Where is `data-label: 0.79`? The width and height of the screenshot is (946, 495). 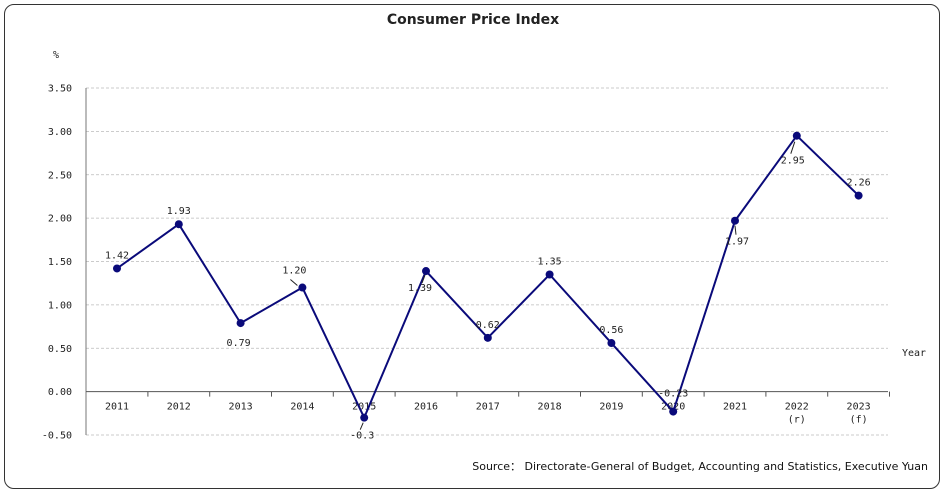 data-label: 0.79 is located at coordinates (239, 343).